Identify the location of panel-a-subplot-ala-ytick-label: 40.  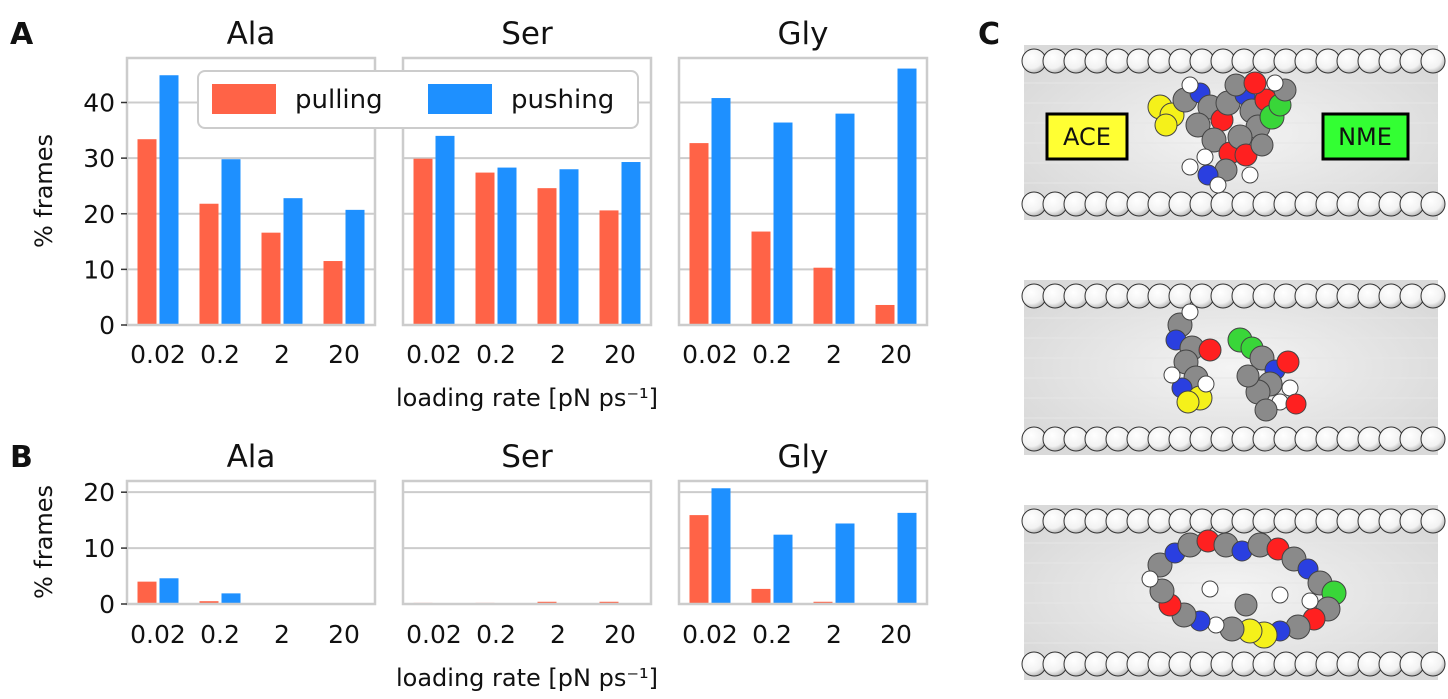
(99, 103).